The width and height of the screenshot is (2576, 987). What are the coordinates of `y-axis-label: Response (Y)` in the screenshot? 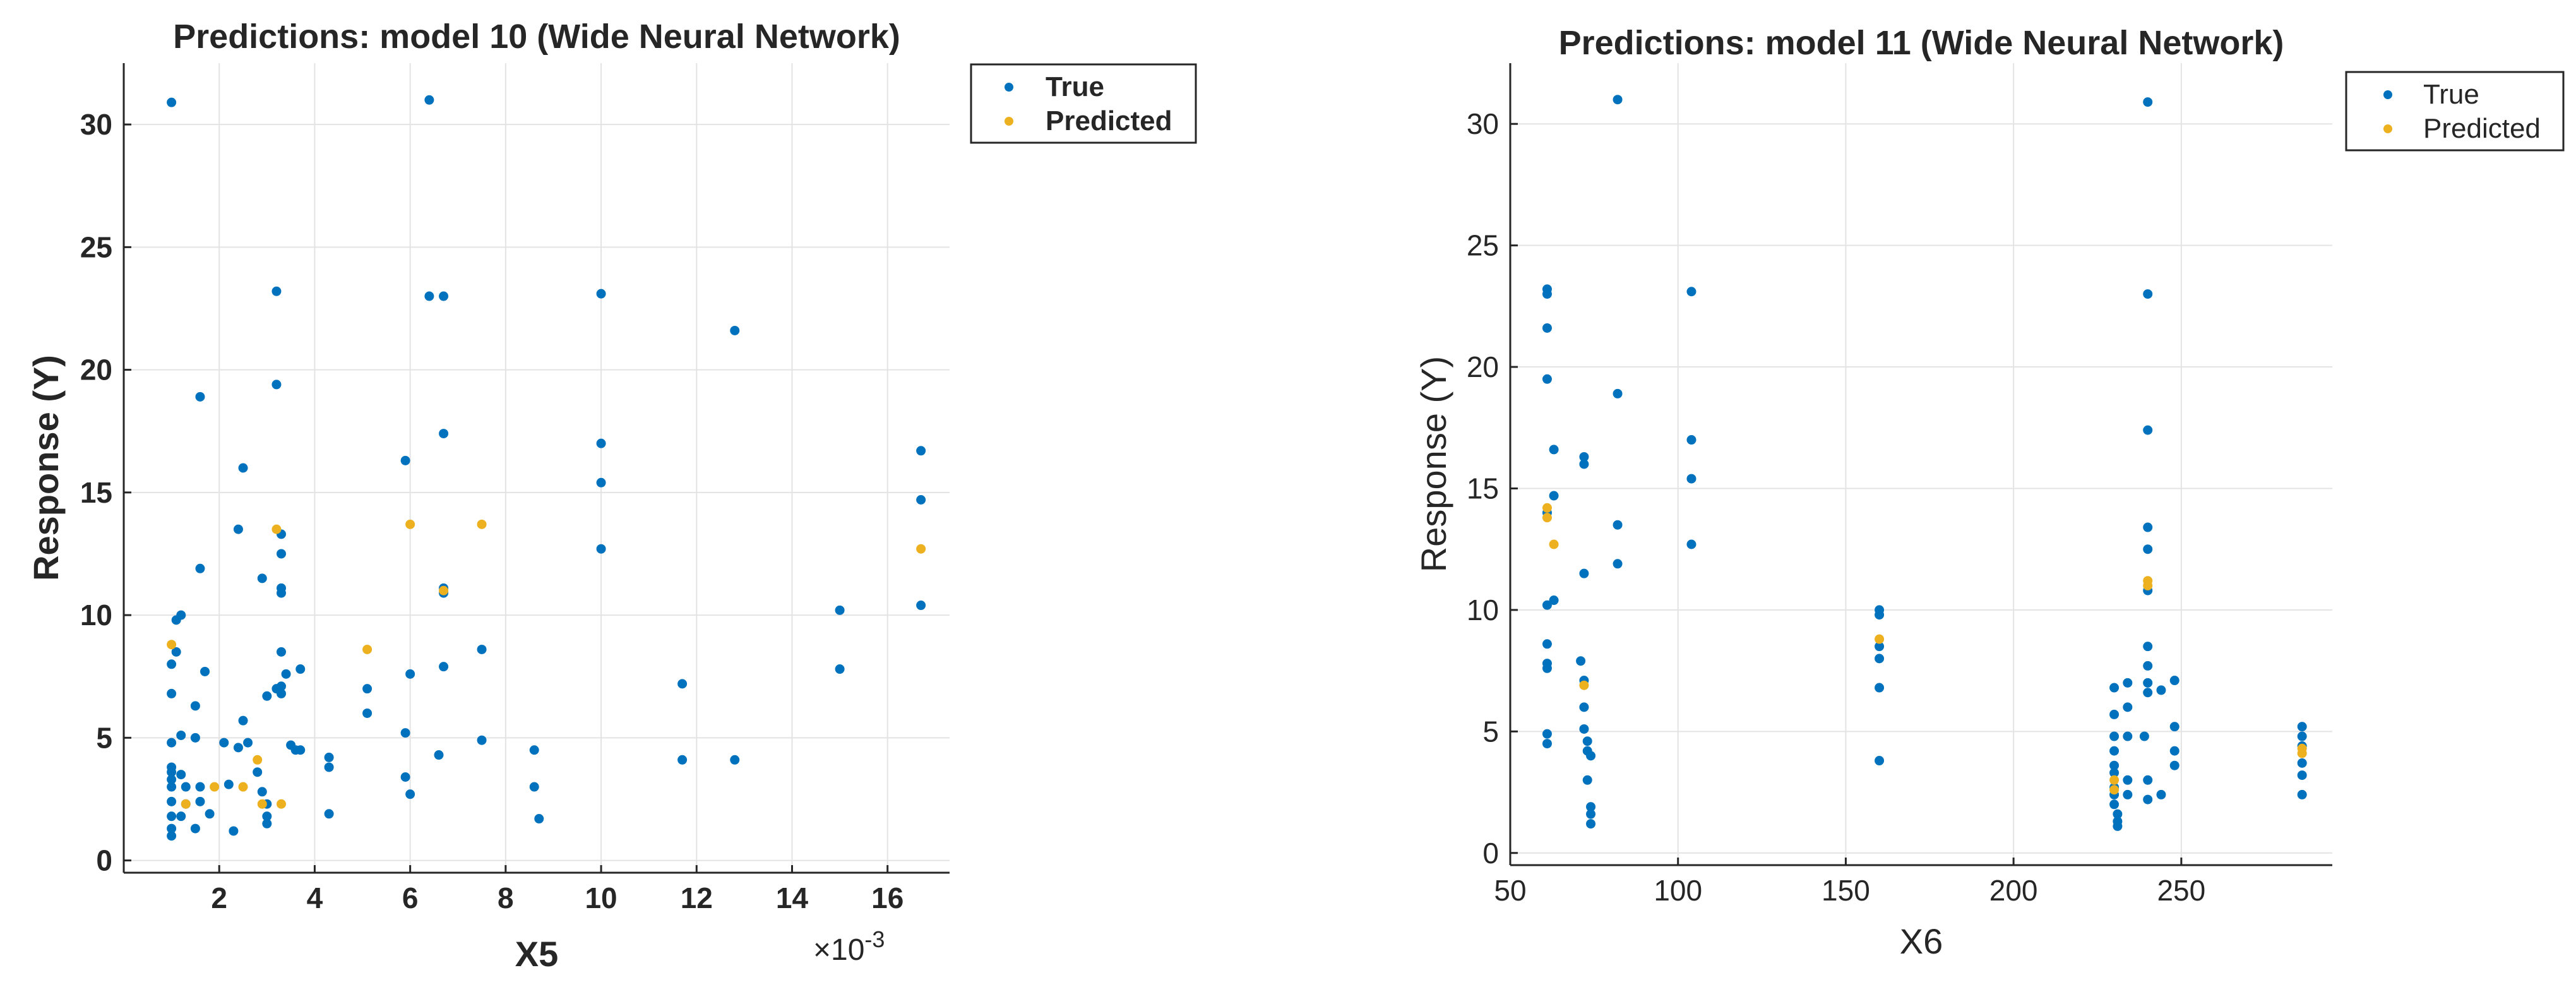 It's located at (1433, 464).